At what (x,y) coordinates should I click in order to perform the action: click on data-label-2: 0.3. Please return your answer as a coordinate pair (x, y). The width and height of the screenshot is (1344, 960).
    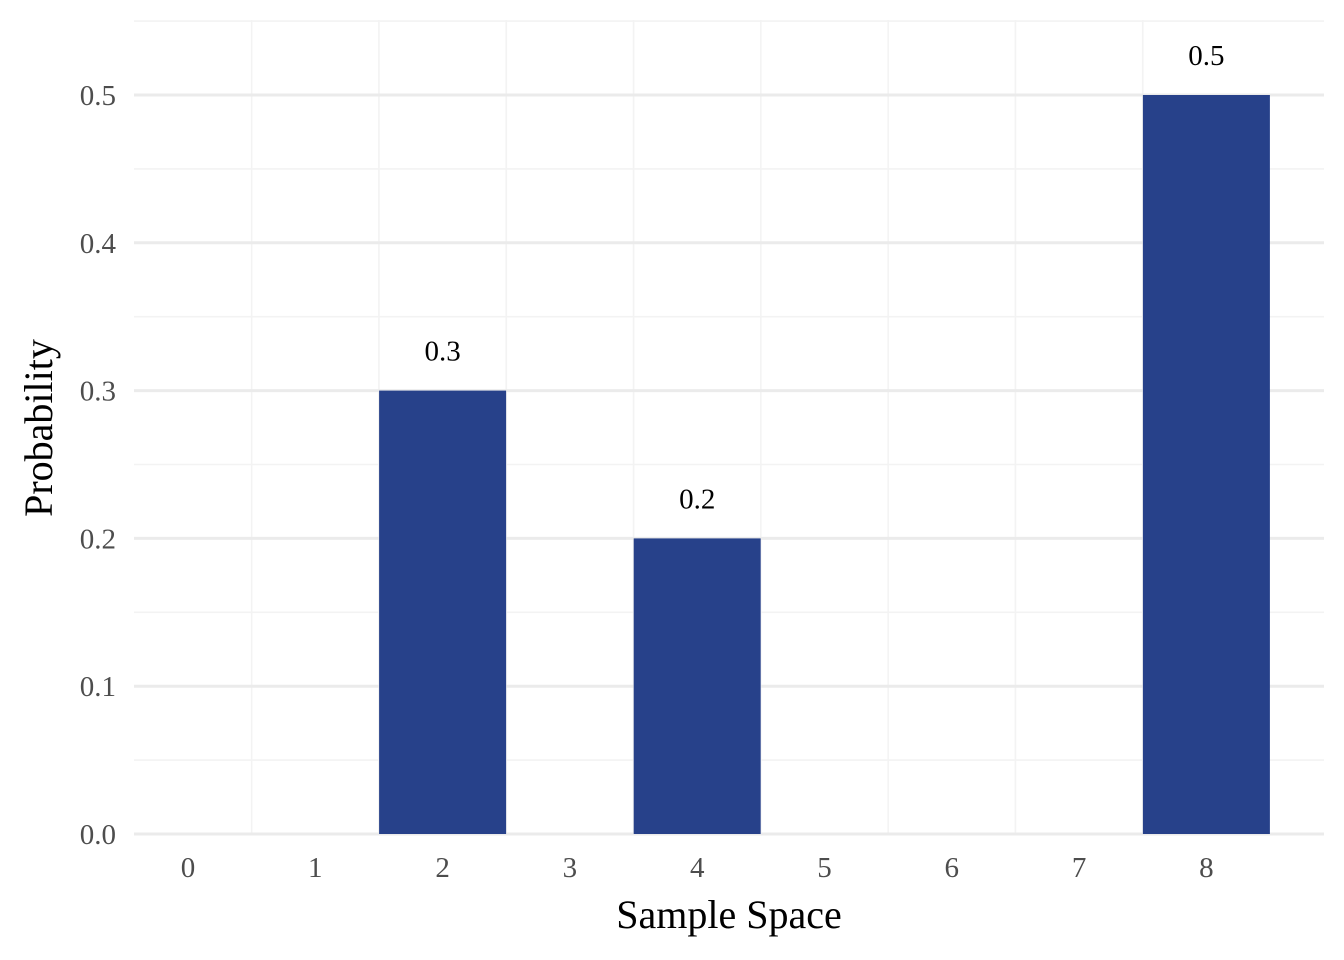
    Looking at the image, I should click on (442, 352).